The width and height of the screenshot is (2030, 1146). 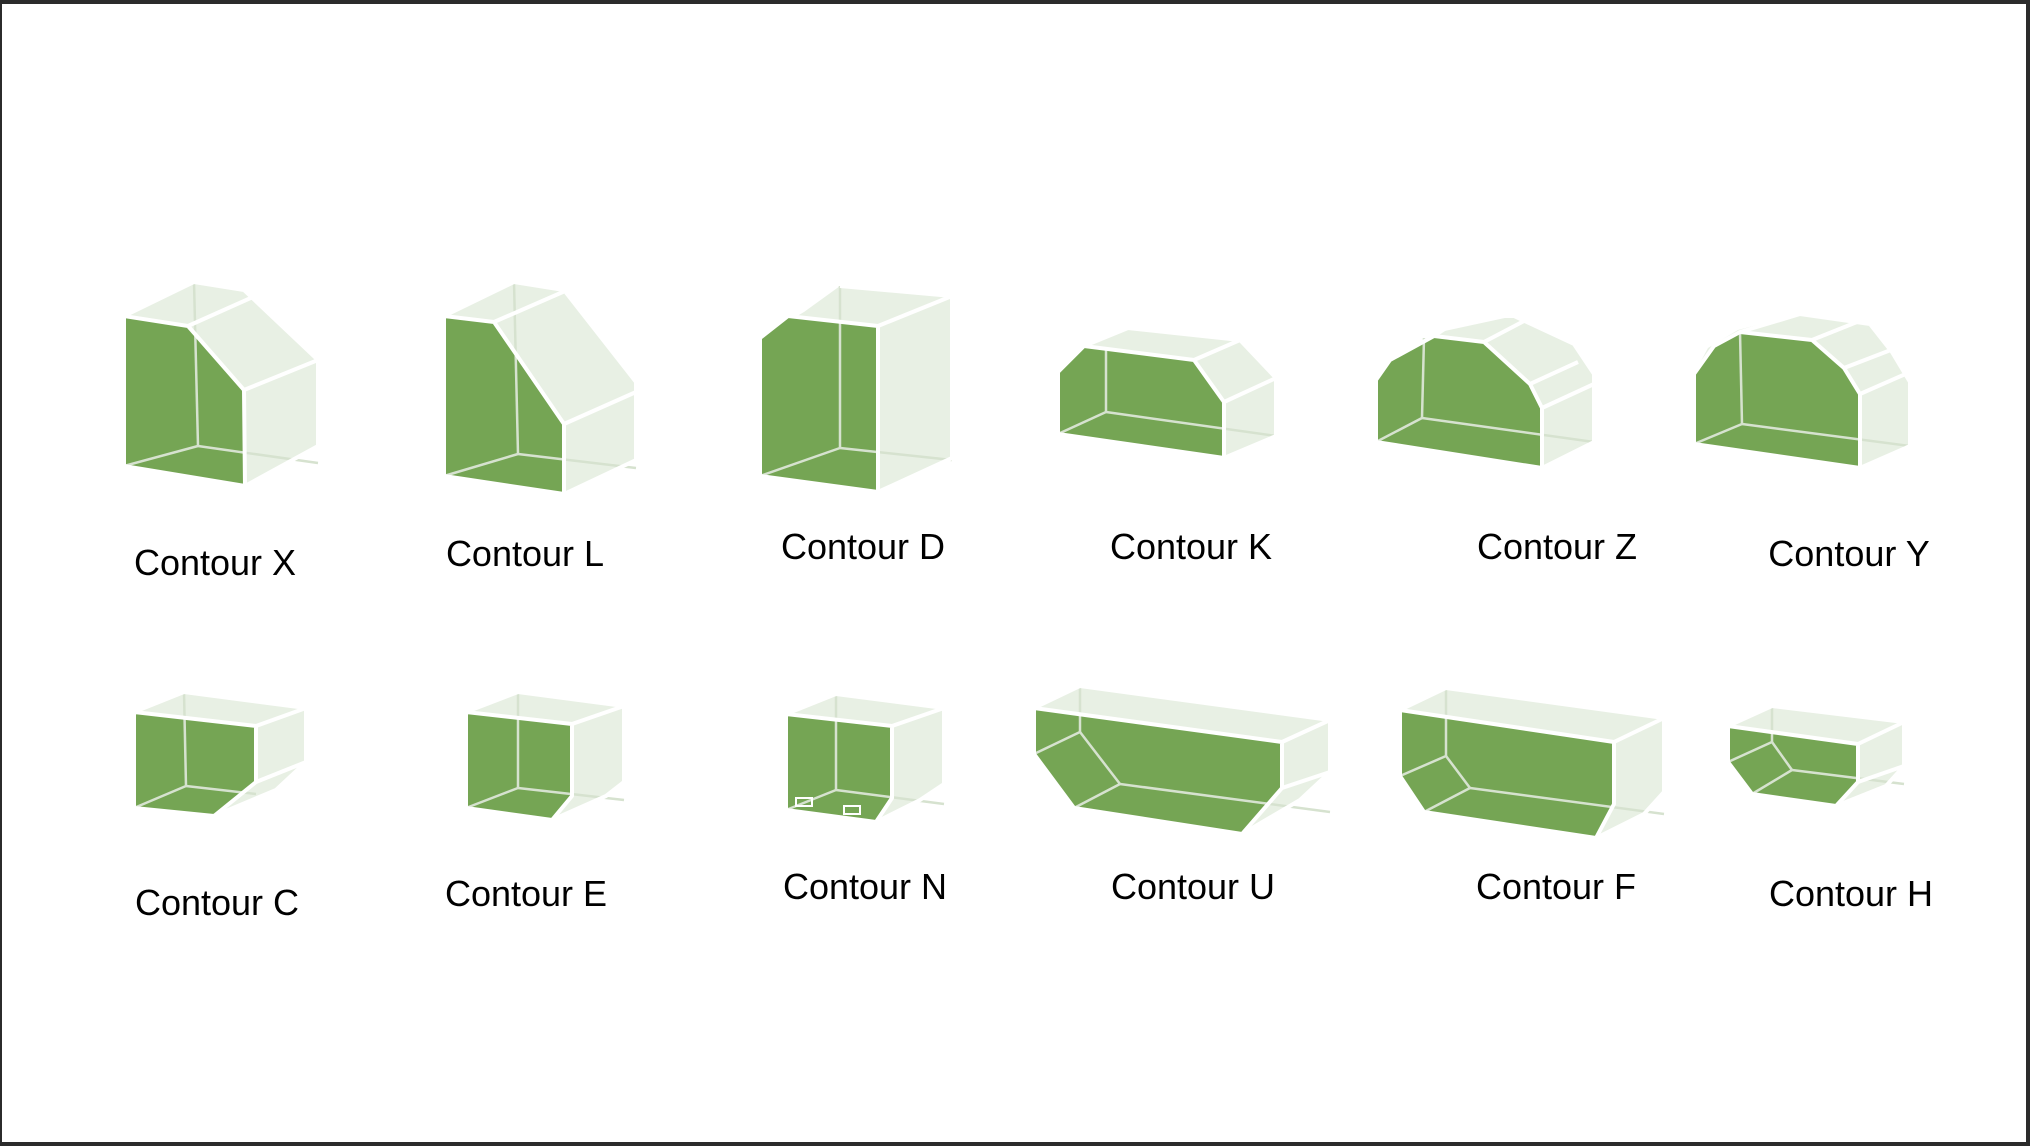 I want to click on contour-y-label: Contour Y, so click(x=1849, y=553).